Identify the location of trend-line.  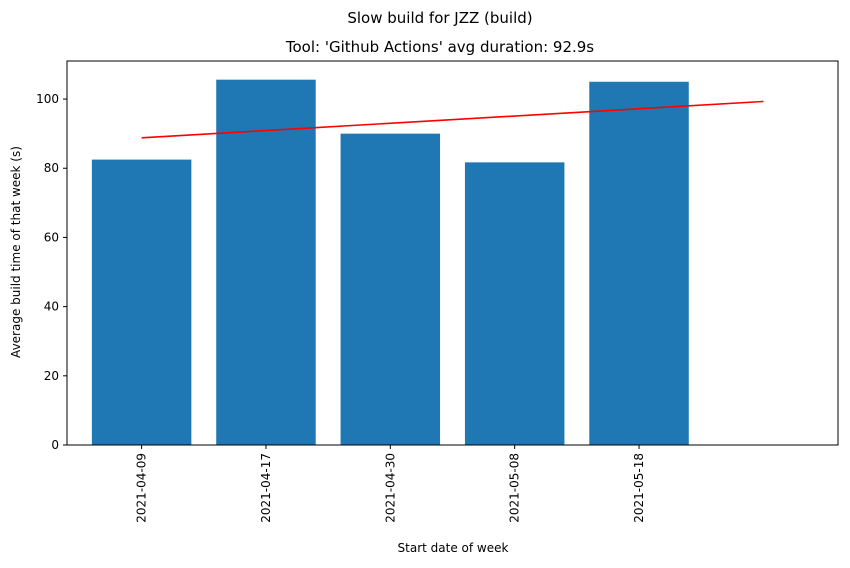
(452, 119).